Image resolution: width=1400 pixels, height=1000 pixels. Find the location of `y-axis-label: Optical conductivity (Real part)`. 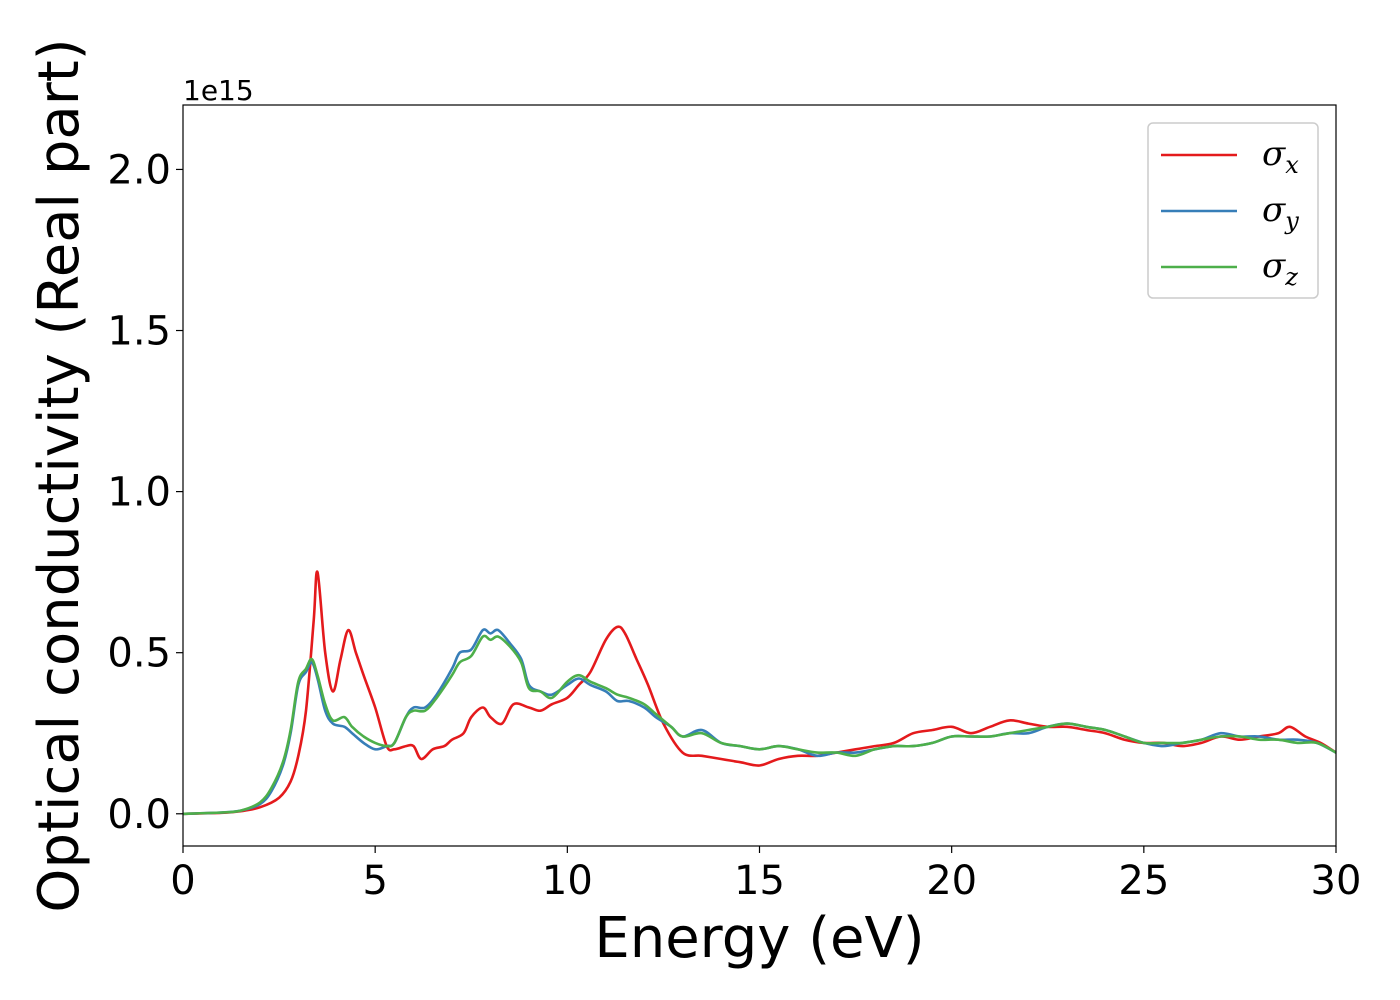

y-axis-label: Optical conductivity (Real part) is located at coordinates (59, 475).